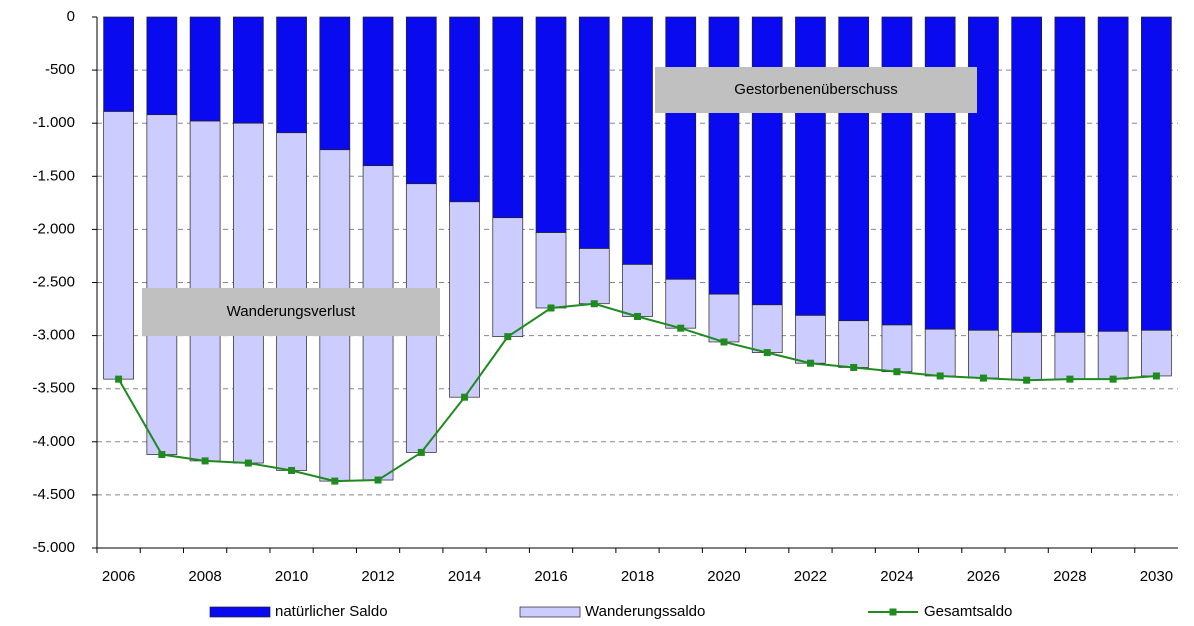 The height and width of the screenshot is (626, 1194). Describe the element at coordinates (810, 576) in the screenshot. I see `x-tick-label: 2022` at that location.